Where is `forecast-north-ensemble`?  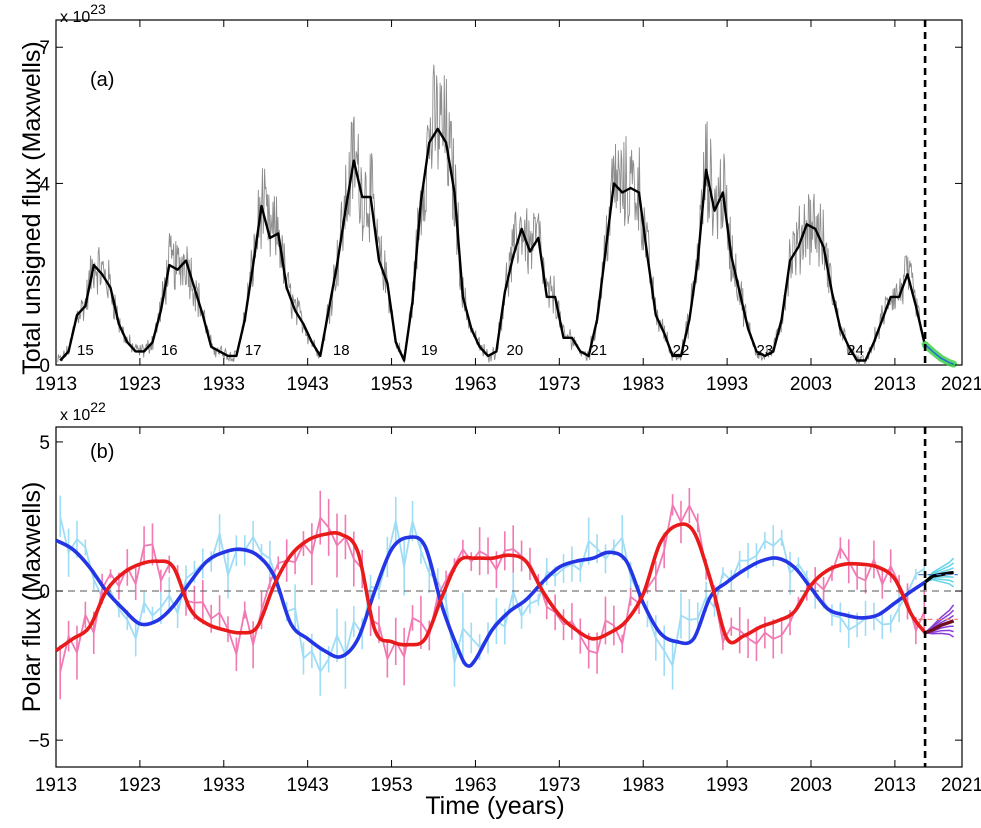
forecast-north-ensemble is located at coordinates (939, 570).